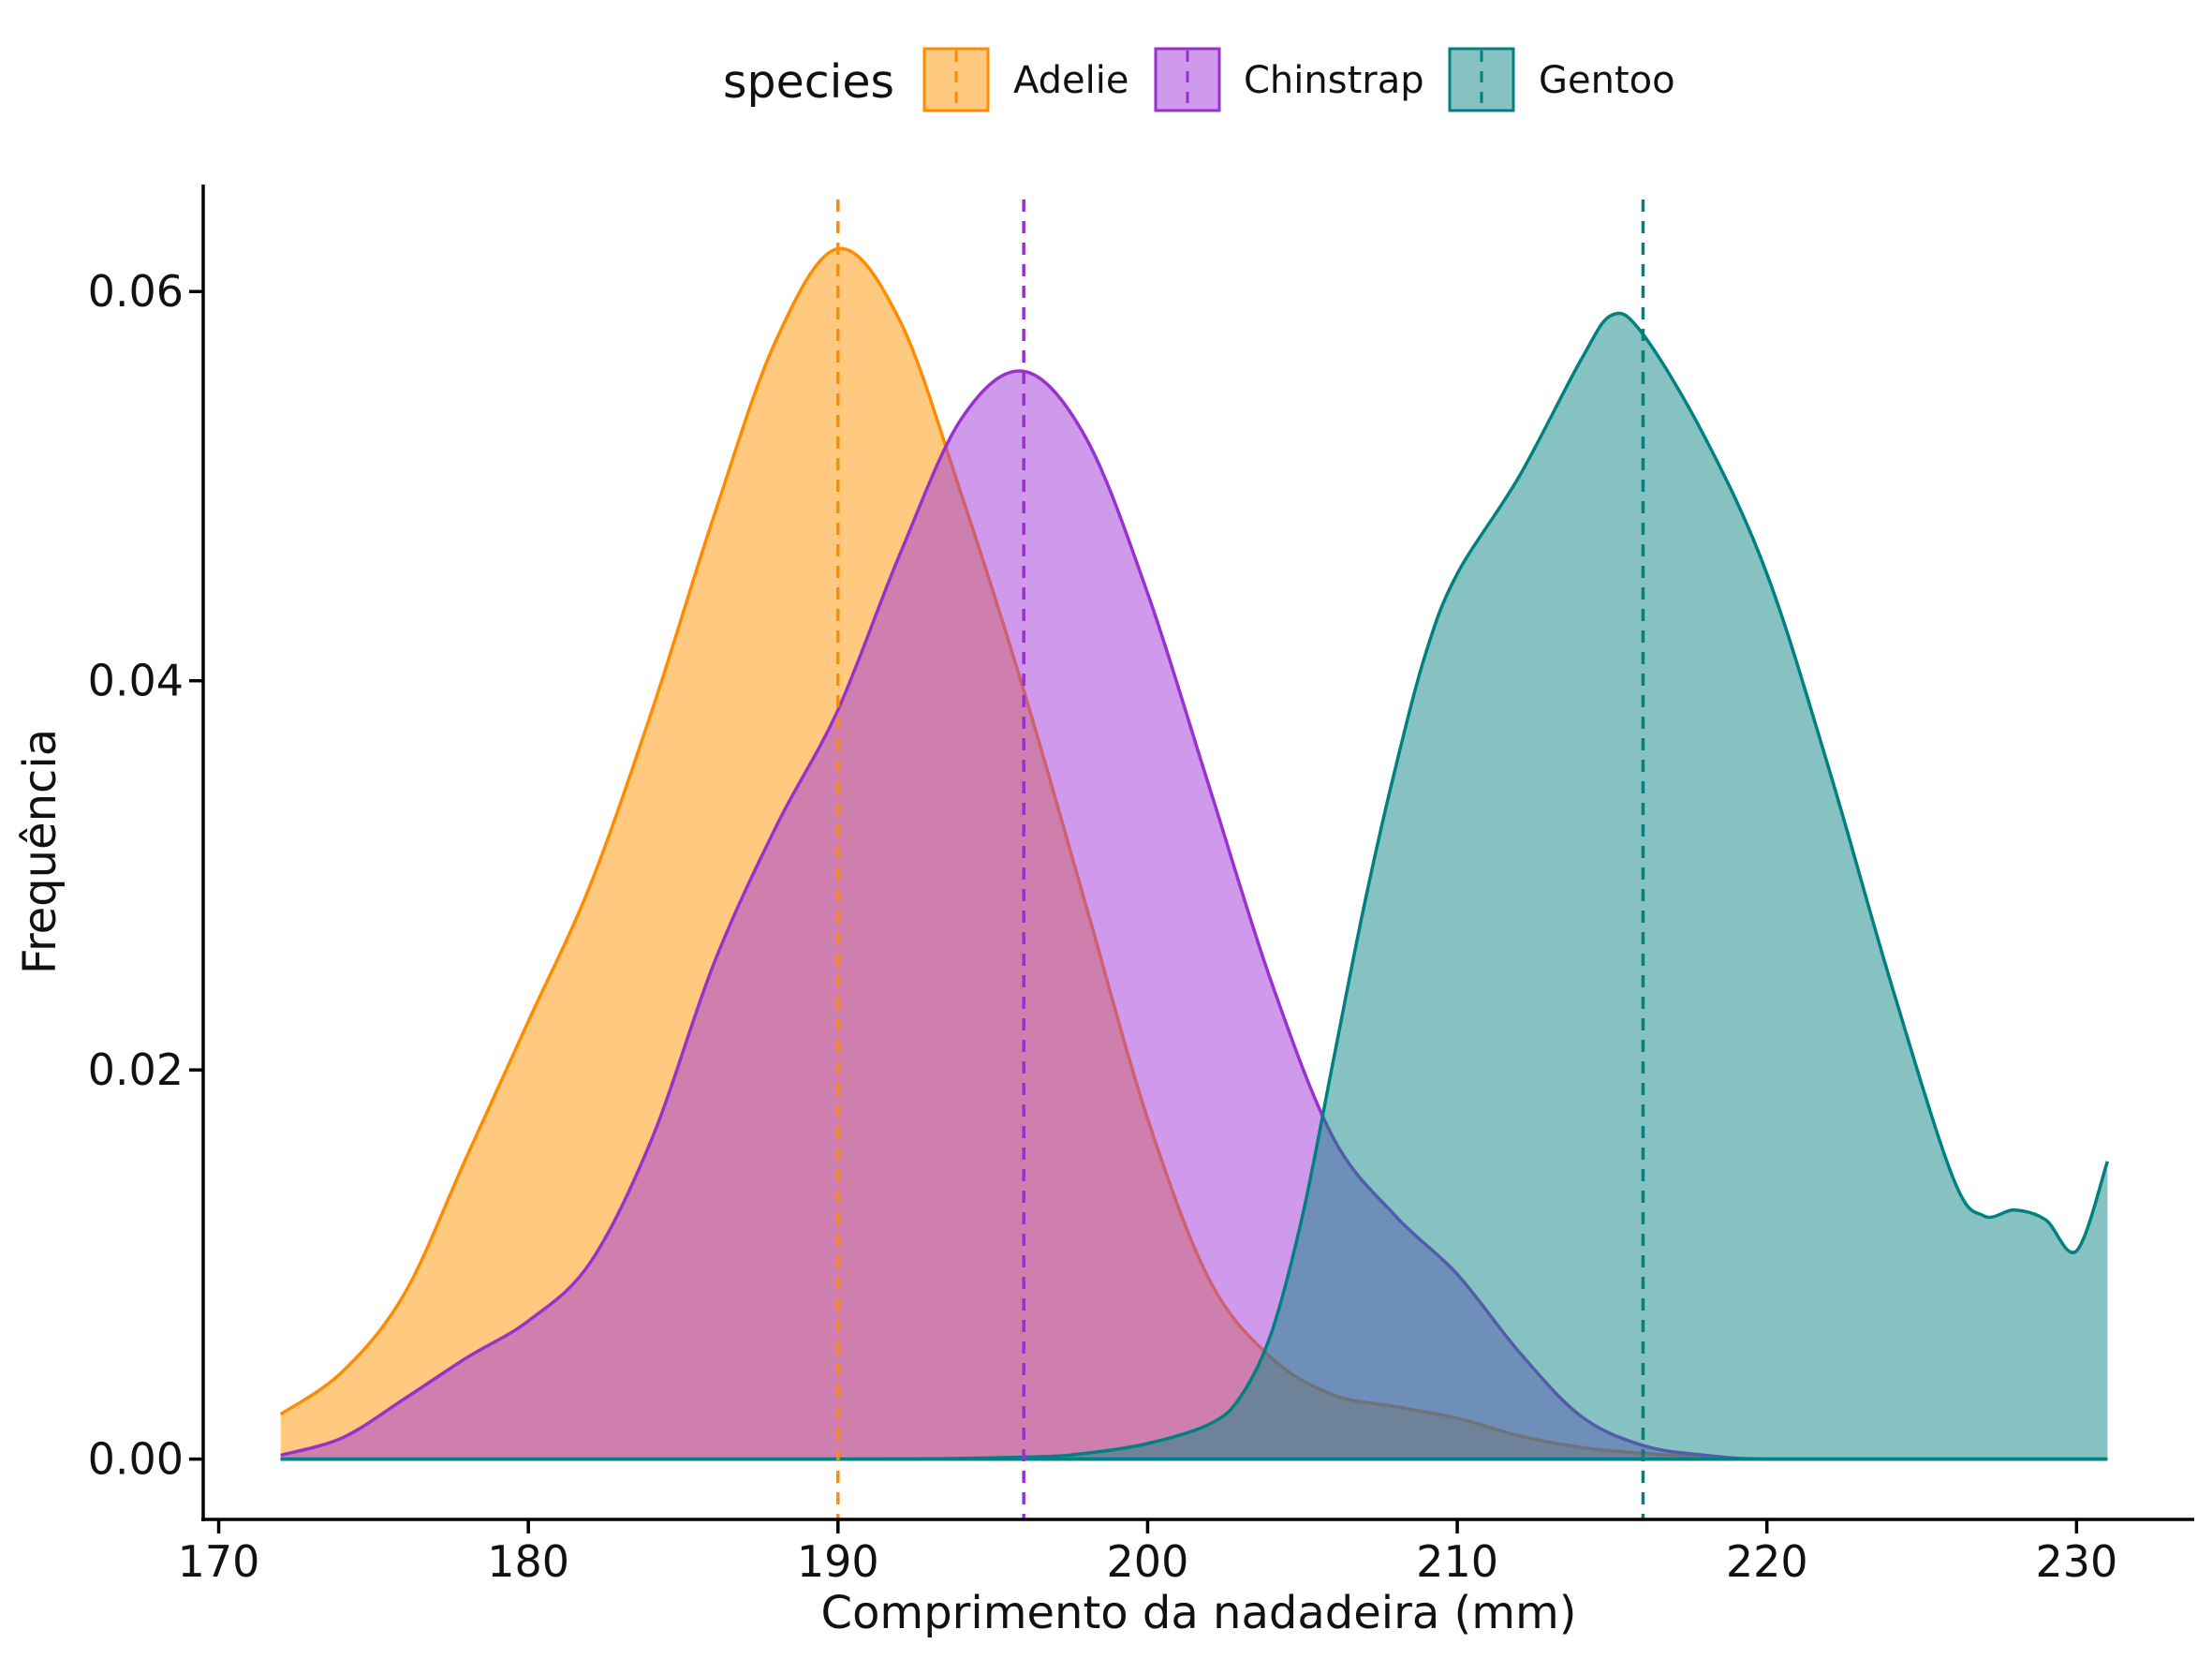 Image resolution: width=2212 pixels, height=1659 pixels. Describe the element at coordinates (1071, 81) in the screenshot. I see `legend-label-adelie: Adelie` at that location.